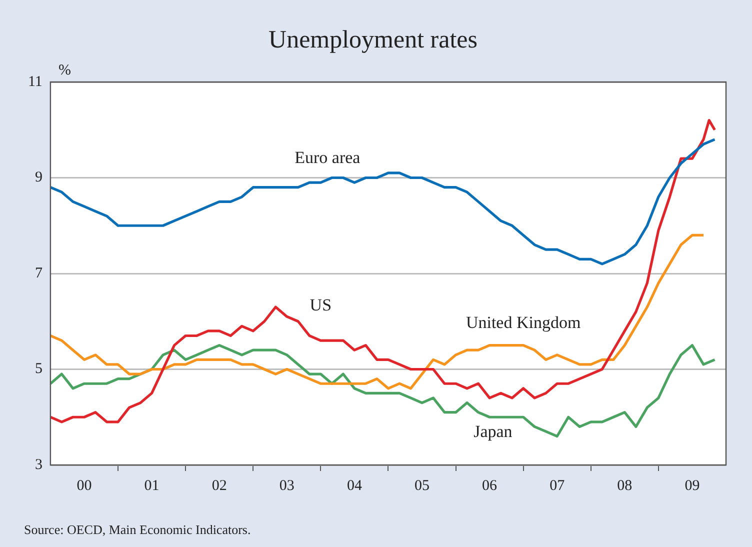  What do you see at coordinates (321, 305) in the screenshot?
I see `series-label: US` at bounding box center [321, 305].